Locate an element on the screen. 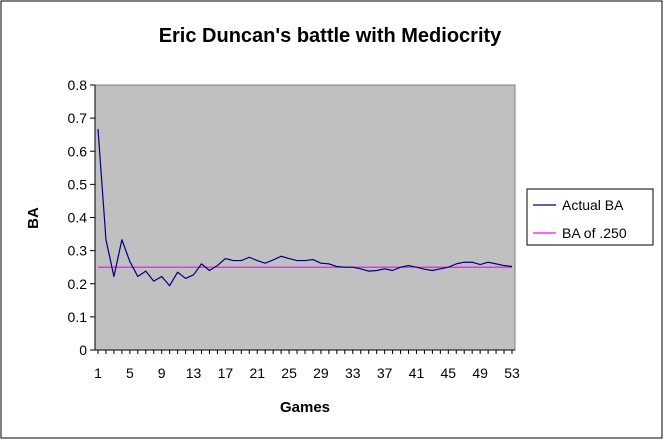 The height and width of the screenshot is (445, 664). chart-title: Eric Duncan's battle with Mediocrity is located at coordinates (330, 36).